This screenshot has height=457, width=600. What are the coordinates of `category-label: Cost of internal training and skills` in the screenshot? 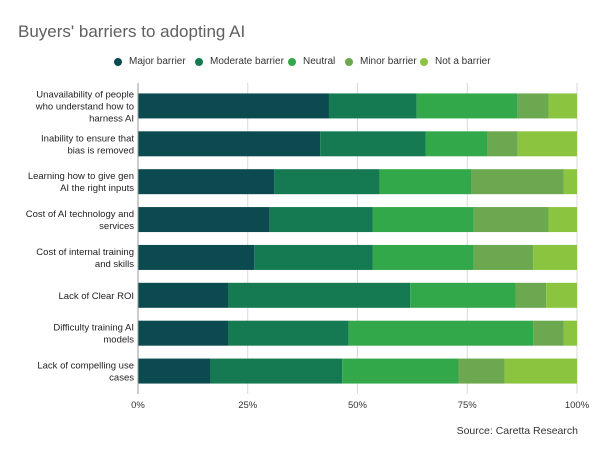 It's located at (85, 258).